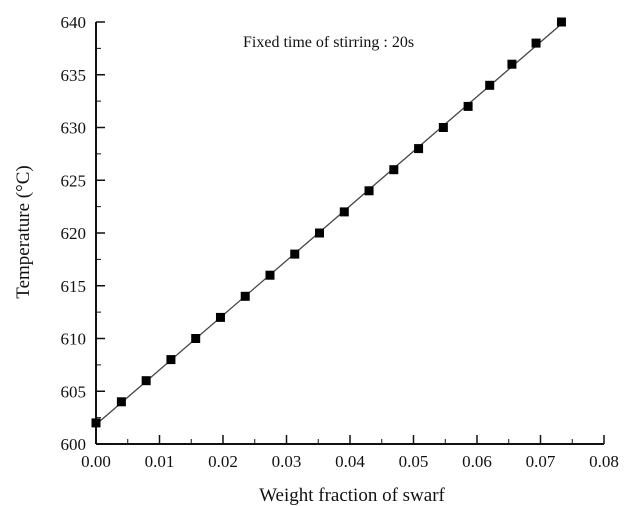 The image size is (624, 506). I want to click on x-tick-label: 0.07, so click(541, 461).